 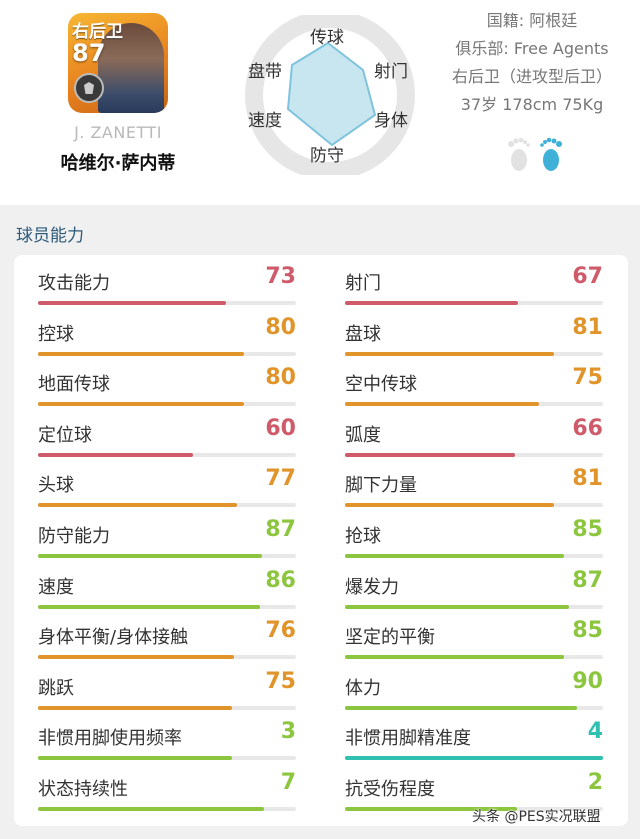 What do you see at coordinates (532, 104) in the screenshot?
I see `physical-info: 37岁 178cm 75Kg` at bounding box center [532, 104].